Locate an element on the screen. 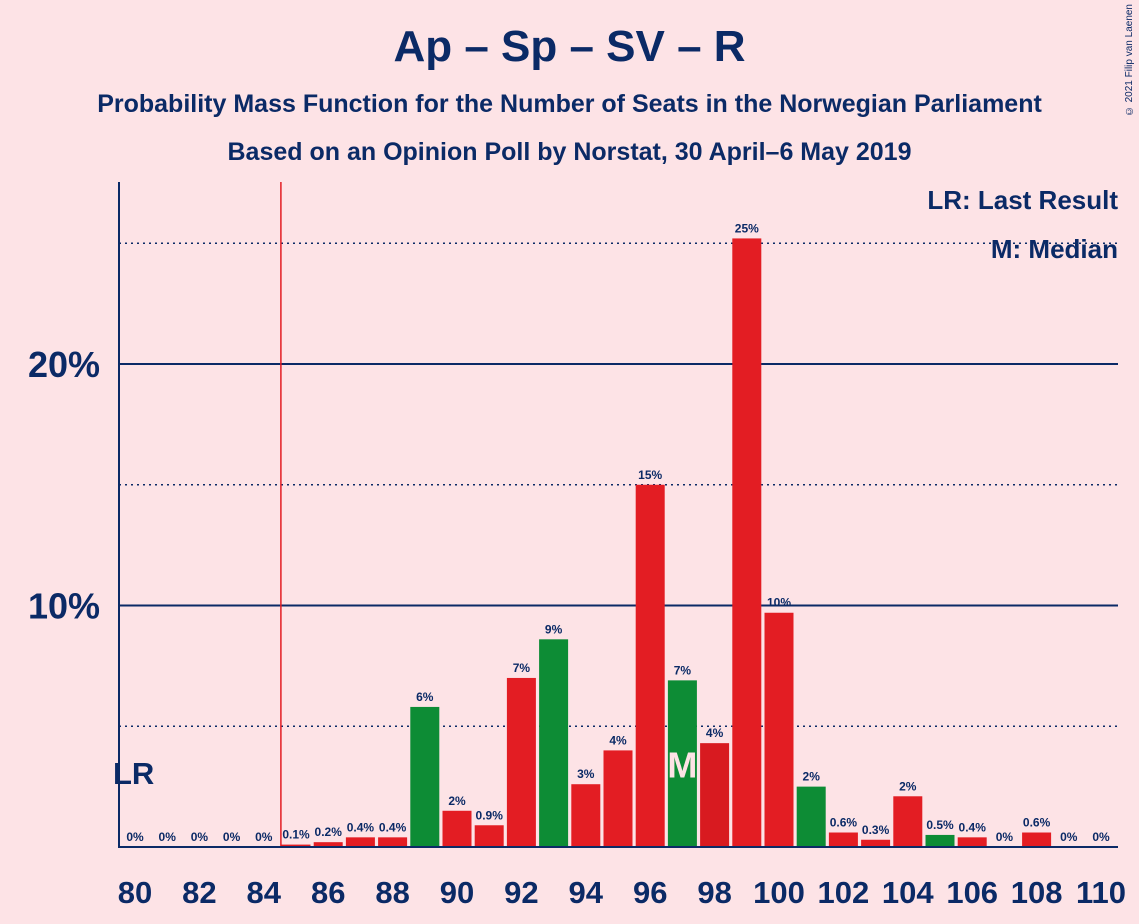 The height and width of the screenshot is (924, 1139). chart-title: Ap – Sp – SV – R is located at coordinates (569, 46).